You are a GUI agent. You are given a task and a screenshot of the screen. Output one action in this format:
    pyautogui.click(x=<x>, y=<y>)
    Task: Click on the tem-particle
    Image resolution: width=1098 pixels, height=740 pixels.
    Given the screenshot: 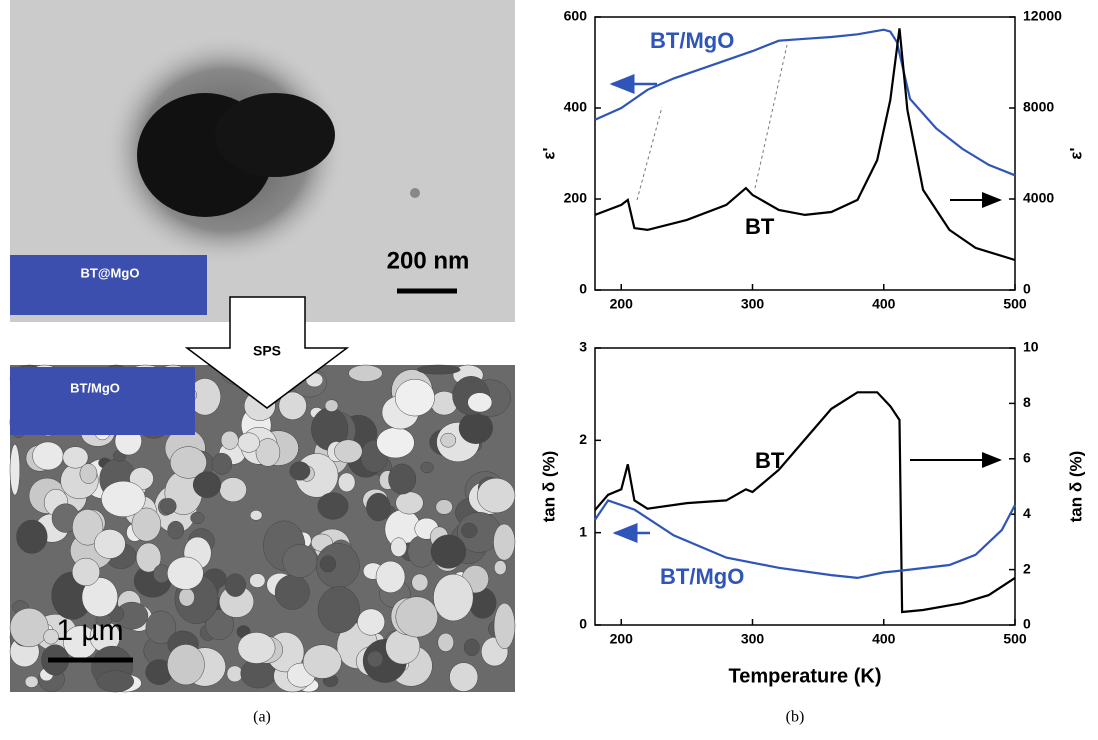 What is the action you would take?
    pyautogui.click(x=275, y=135)
    